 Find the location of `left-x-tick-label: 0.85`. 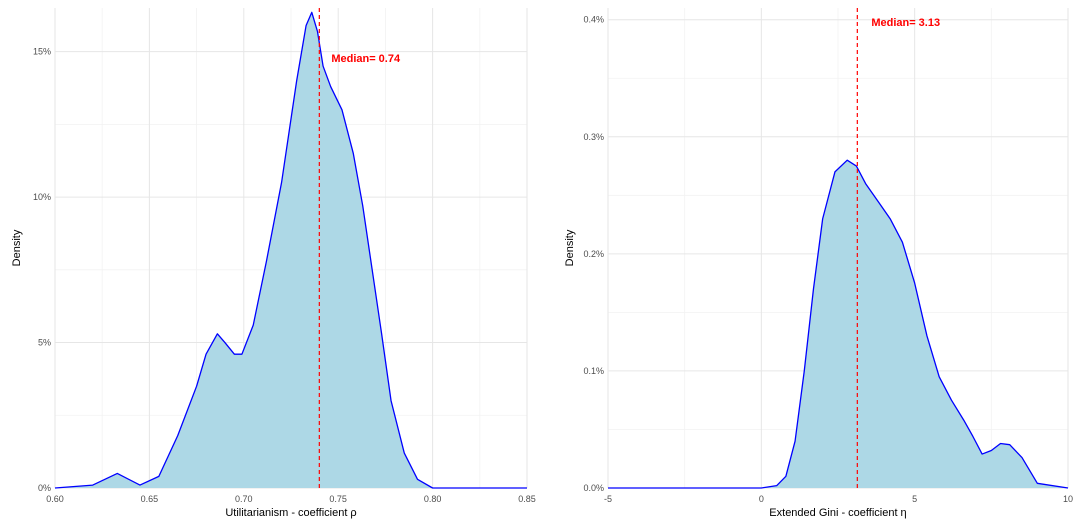

left-x-tick-label: 0.85 is located at coordinates (527, 499).